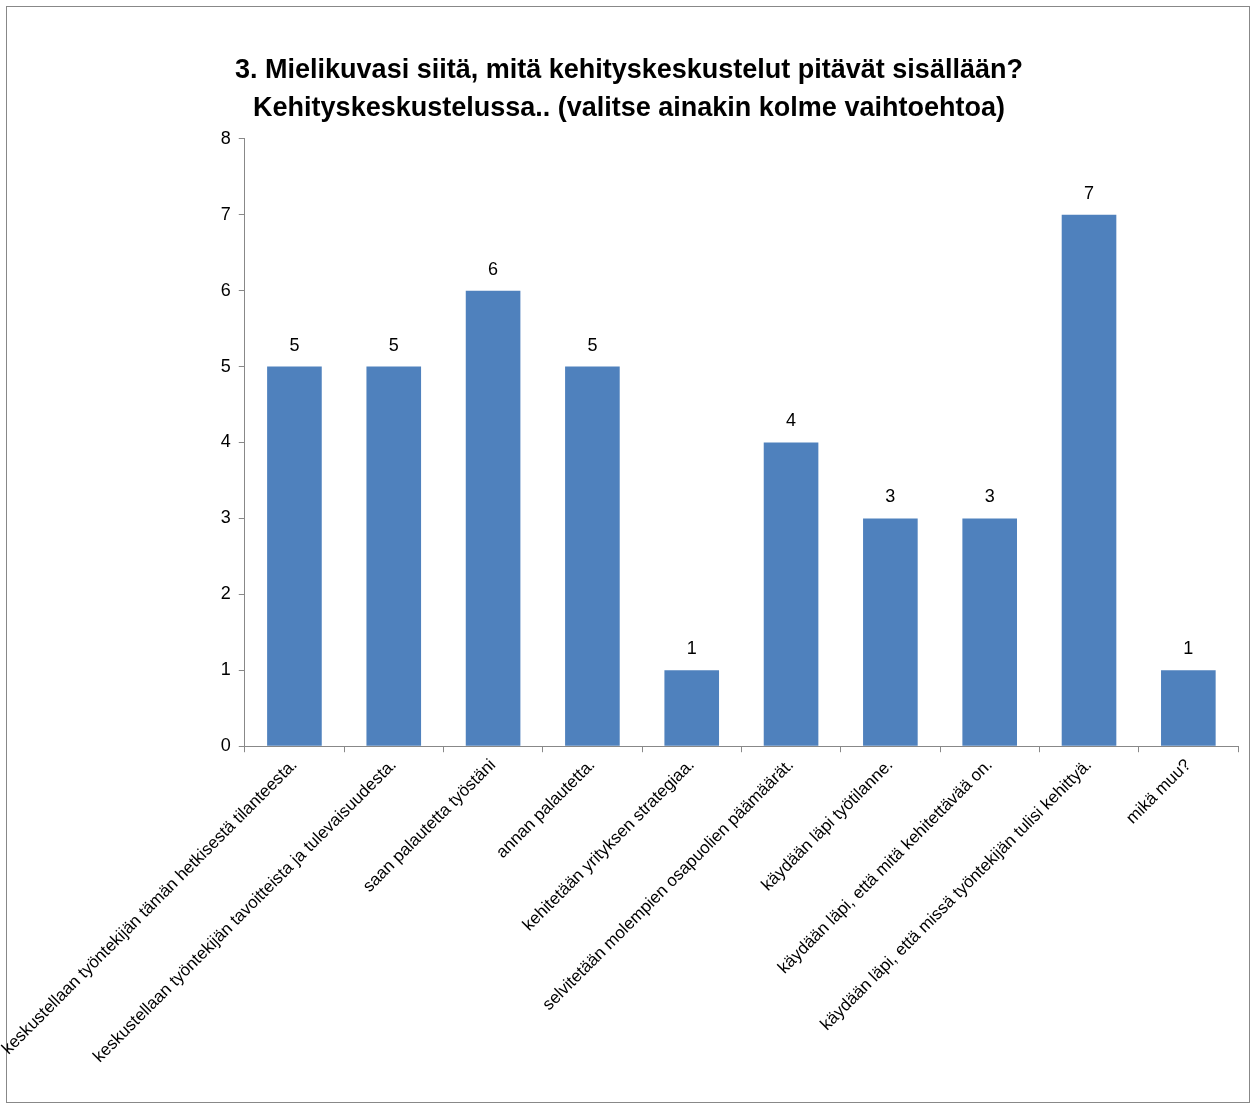 The height and width of the screenshot is (1109, 1258). Describe the element at coordinates (225, 669) in the screenshot. I see `y-tick-label: 1` at that location.